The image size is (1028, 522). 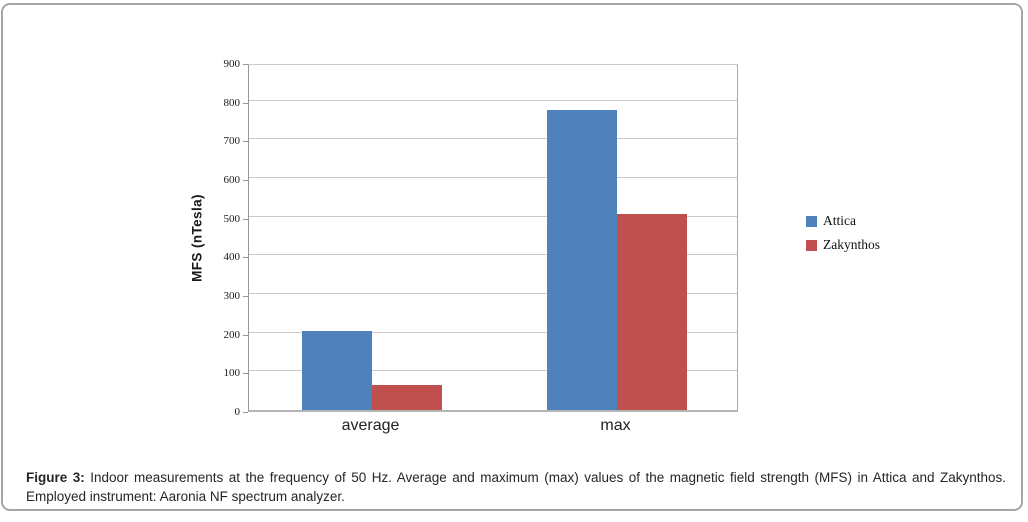 What do you see at coordinates (370, 425) in the screenshot?
I see `x-category-label-average: average` at bounding box center [370, 425].